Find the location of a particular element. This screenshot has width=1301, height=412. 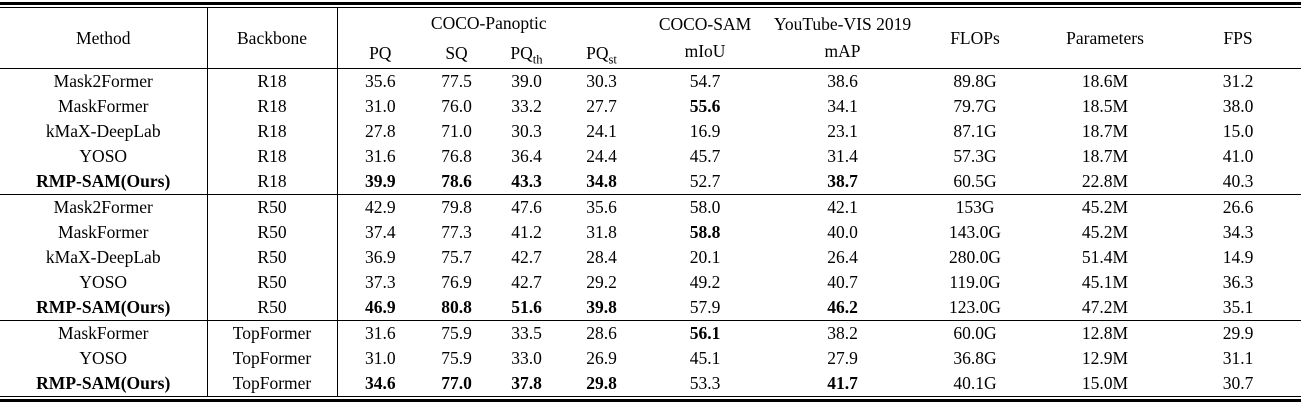

cell-flops: 143.0G is located at coordinates (975, 232).